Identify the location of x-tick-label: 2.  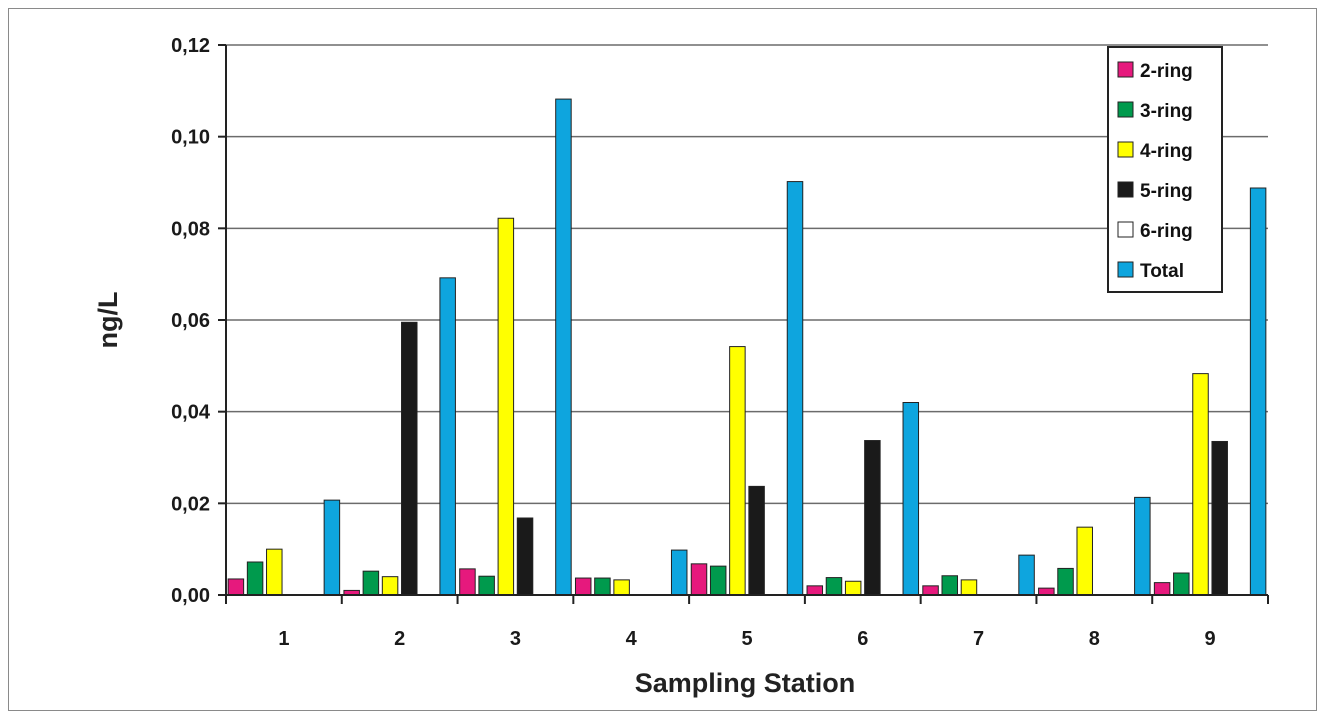
(399, 639).